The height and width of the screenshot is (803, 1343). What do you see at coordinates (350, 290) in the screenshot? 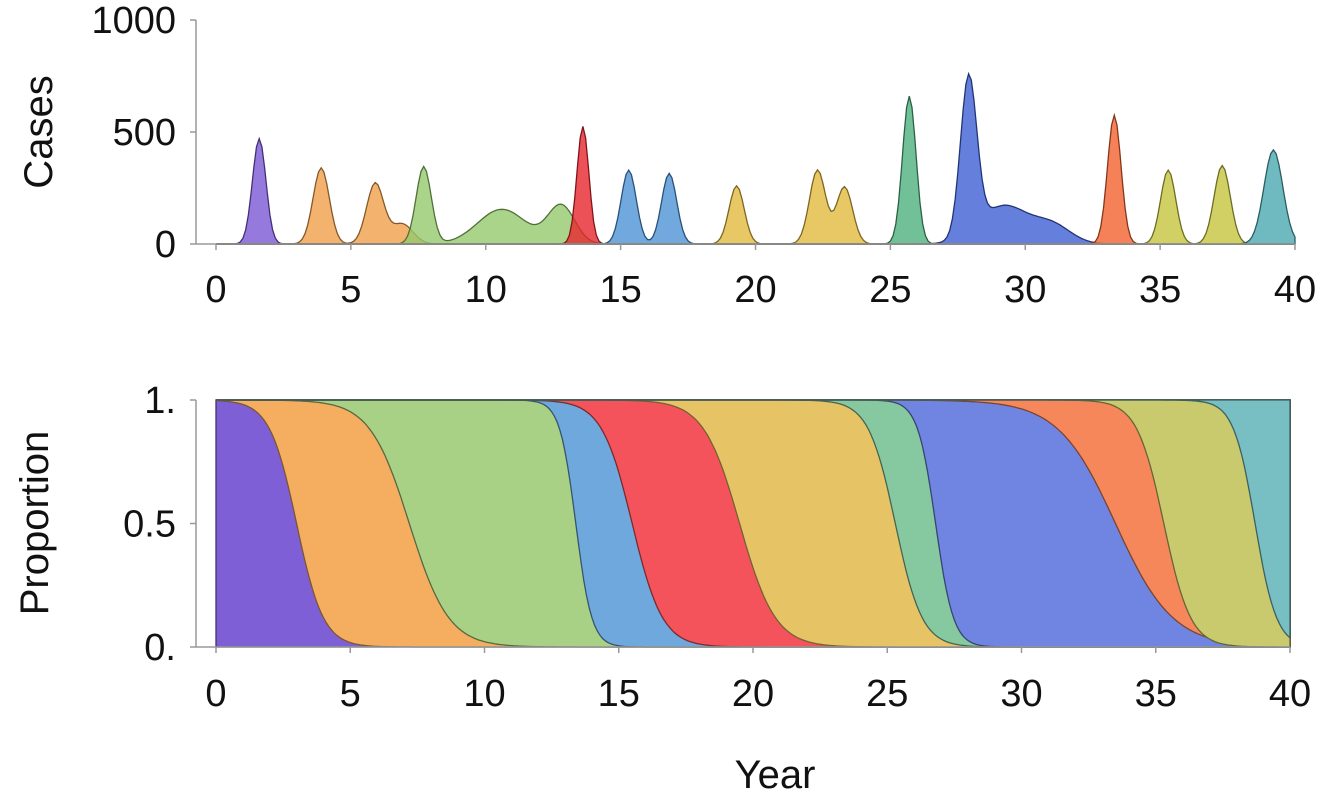
I see `cases-x-tick-label: 5` at bounding box center [350, 290].